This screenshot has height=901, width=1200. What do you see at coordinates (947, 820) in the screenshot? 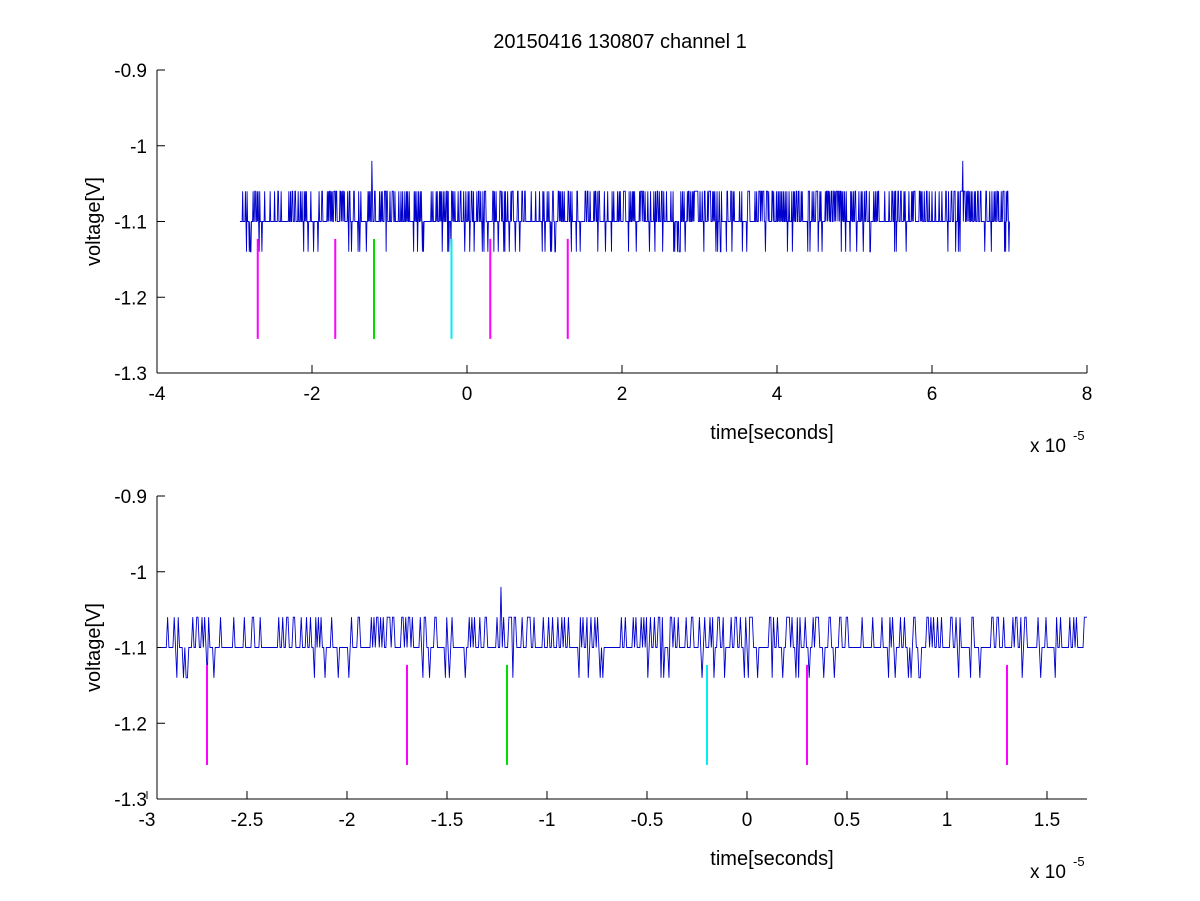
I see `x-tick-label: 1` at bounding box center [947, 820].